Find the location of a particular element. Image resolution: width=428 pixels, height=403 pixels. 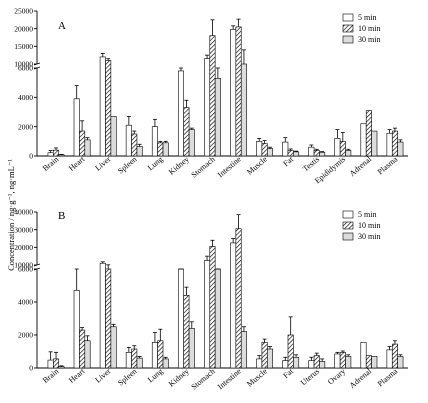

y-axis-title: Concentration / ng·g⁻¹, ng·mL⁻¹ is located at coordinates (11, 215).